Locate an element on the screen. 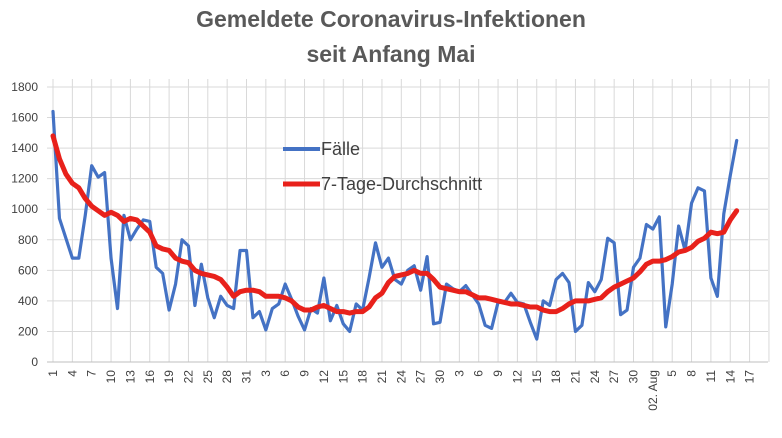  x-tick-label: 22 is located at coordinates (188, 377).